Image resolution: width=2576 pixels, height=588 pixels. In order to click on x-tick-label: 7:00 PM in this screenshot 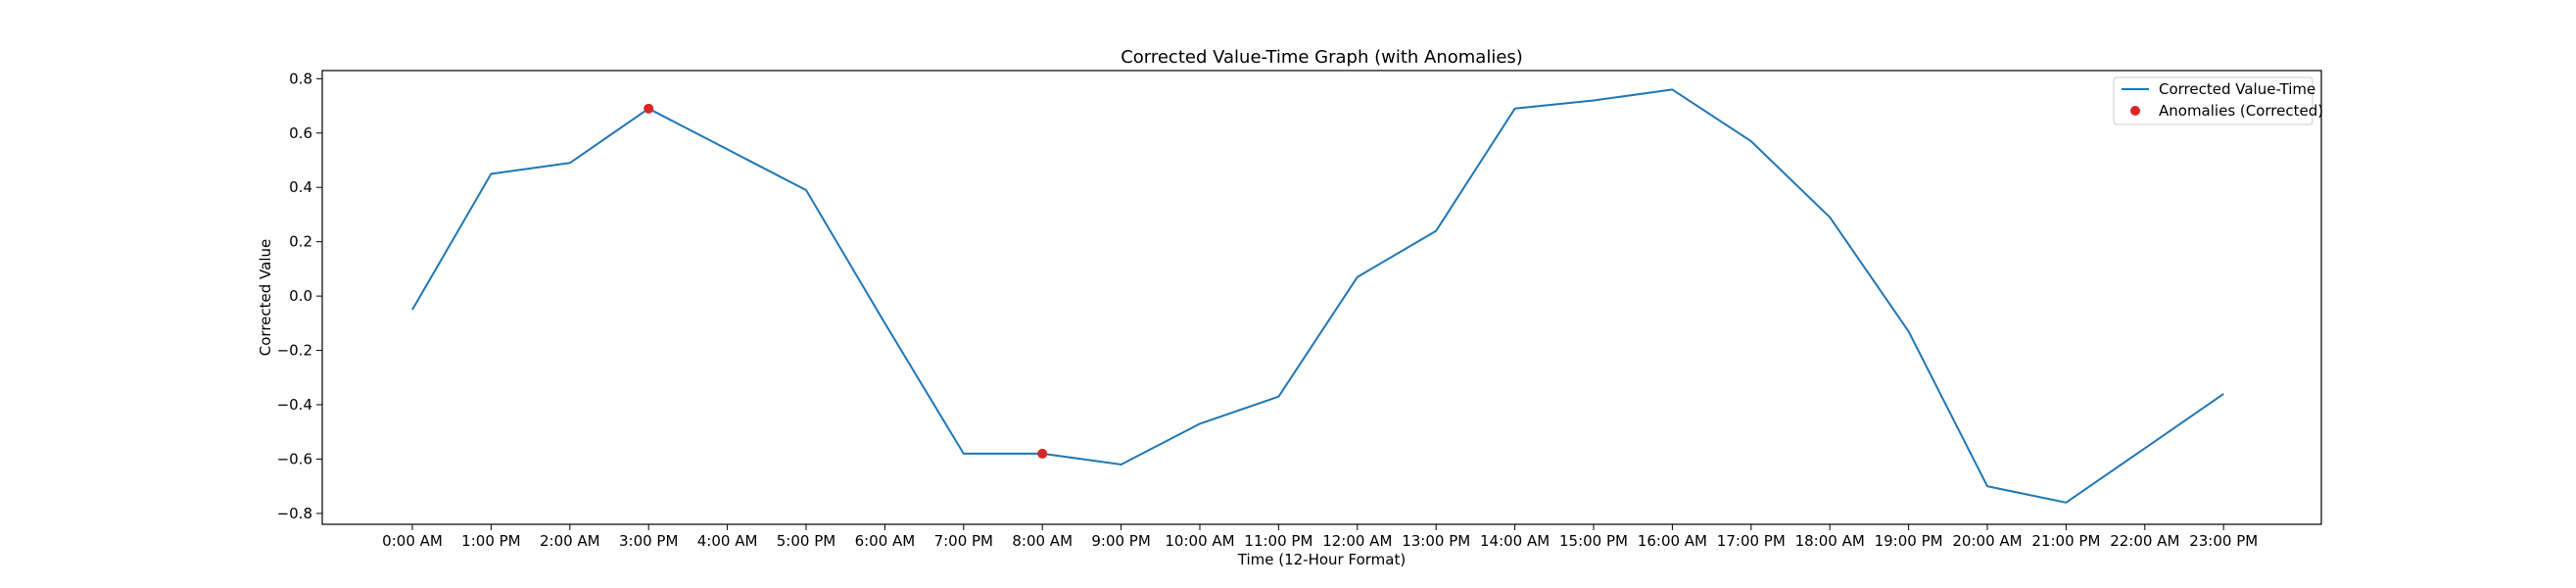, I will do `click(963, 541)`.